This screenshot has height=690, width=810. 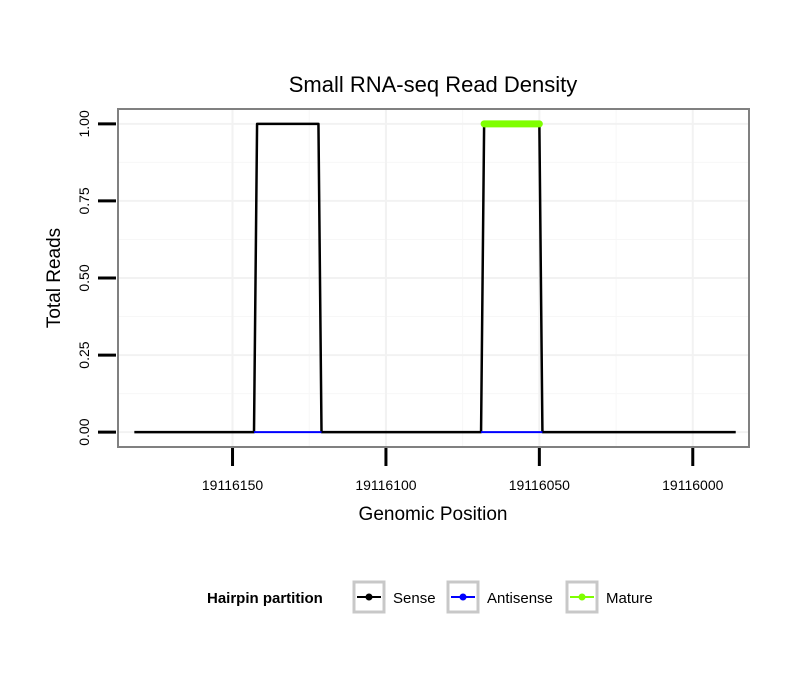 I want to click on x-tick-label: 19116000, so click(x=692, y=485).